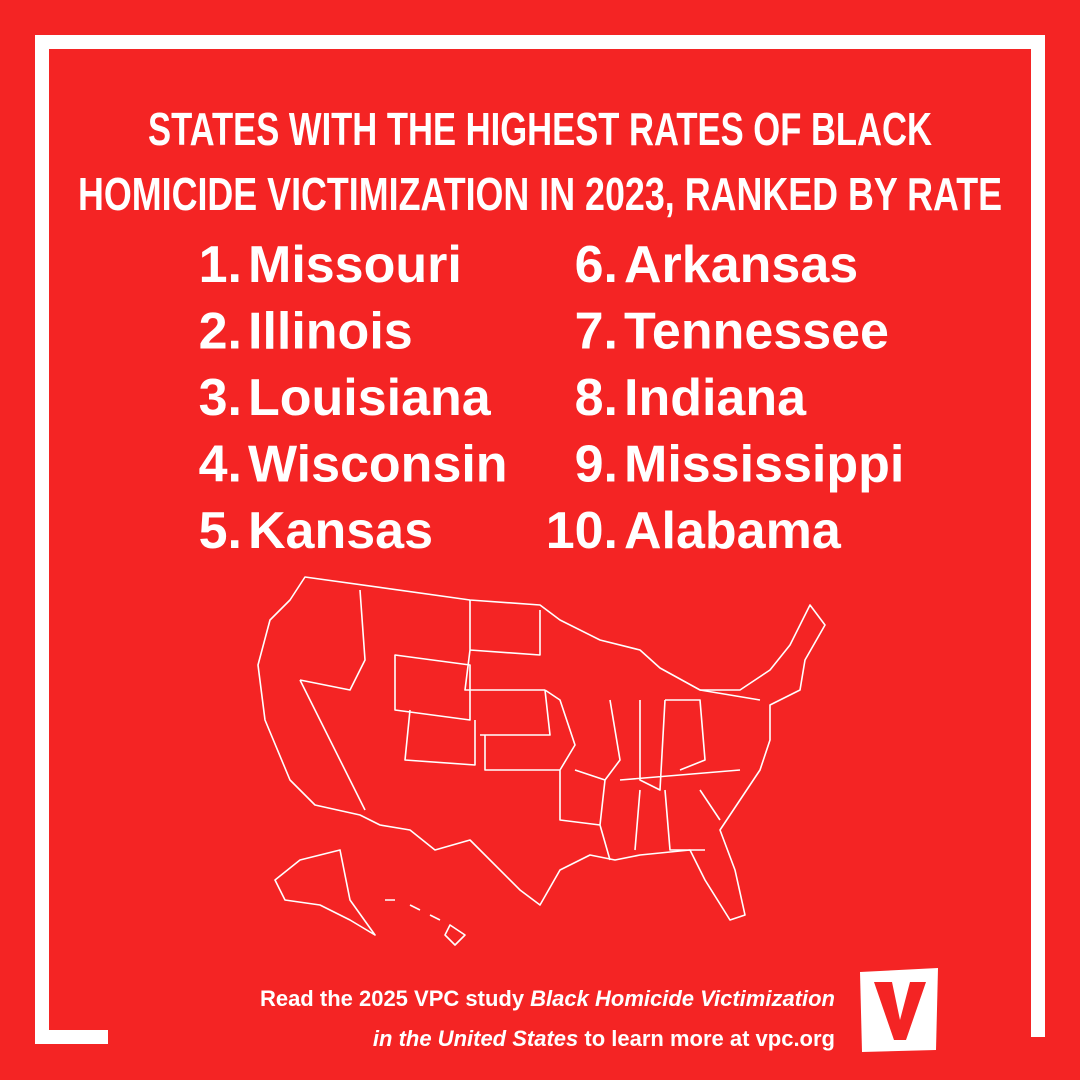 This screenshot has height=1080, width=1080. I want to click on rank-number: 1., so click(220, 265).